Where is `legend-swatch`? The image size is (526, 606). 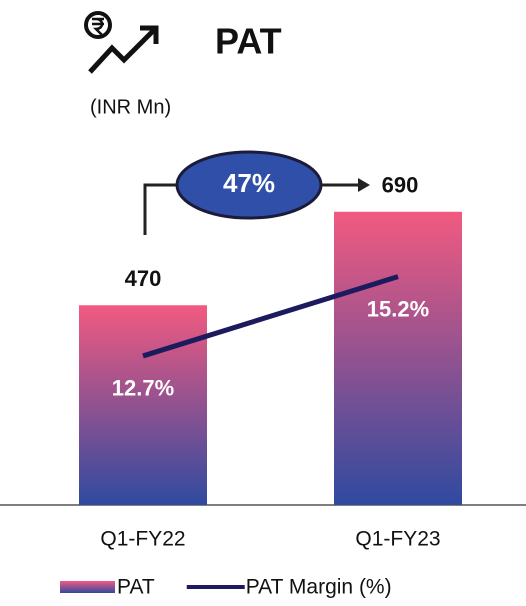 legend-swatch is located at coordinates (87, 587).